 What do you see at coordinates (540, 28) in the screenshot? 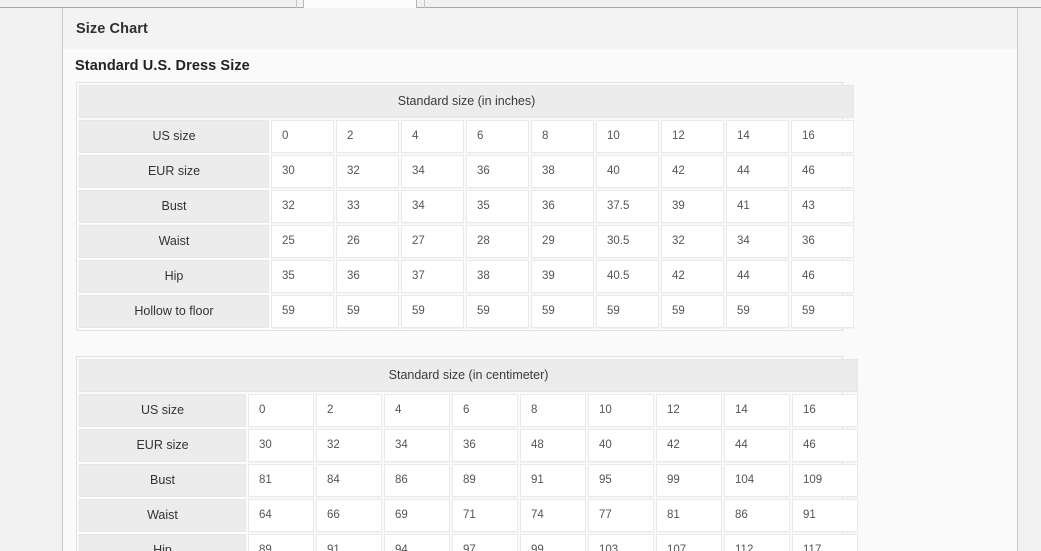
I see `size-chart-header: Size Chart` at bounding box center [540, 28].